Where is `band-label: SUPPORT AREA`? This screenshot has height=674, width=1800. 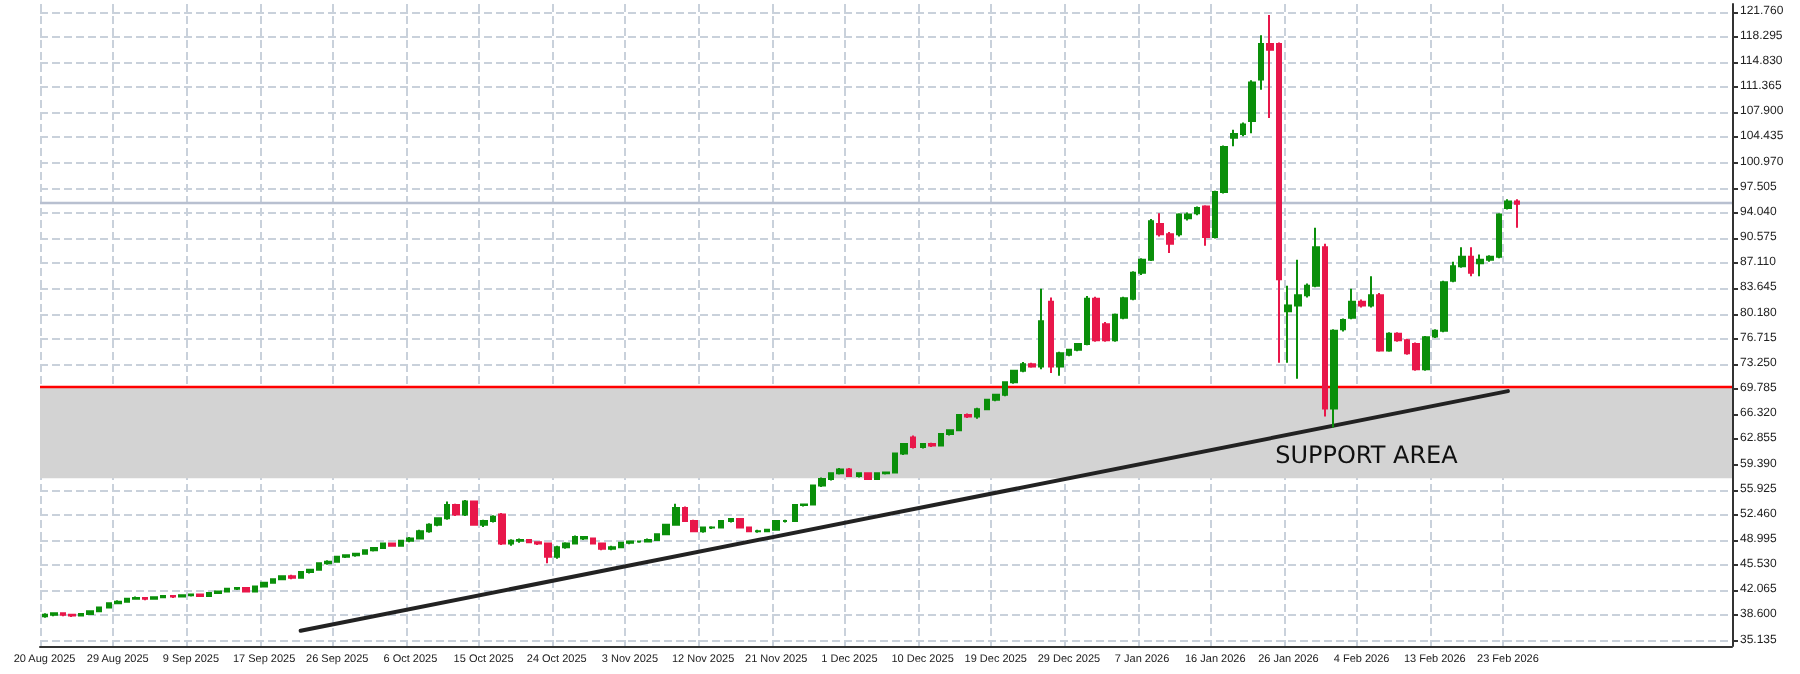 band-label: SUPPORT AREA is located at coordinates (1367, 455).